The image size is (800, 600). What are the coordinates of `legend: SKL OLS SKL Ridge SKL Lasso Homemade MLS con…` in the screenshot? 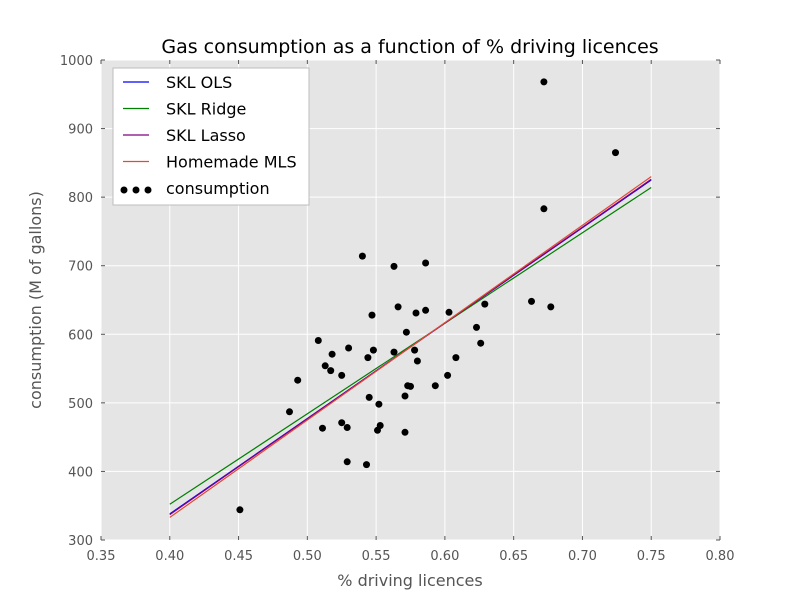 It's located at (211, 136).